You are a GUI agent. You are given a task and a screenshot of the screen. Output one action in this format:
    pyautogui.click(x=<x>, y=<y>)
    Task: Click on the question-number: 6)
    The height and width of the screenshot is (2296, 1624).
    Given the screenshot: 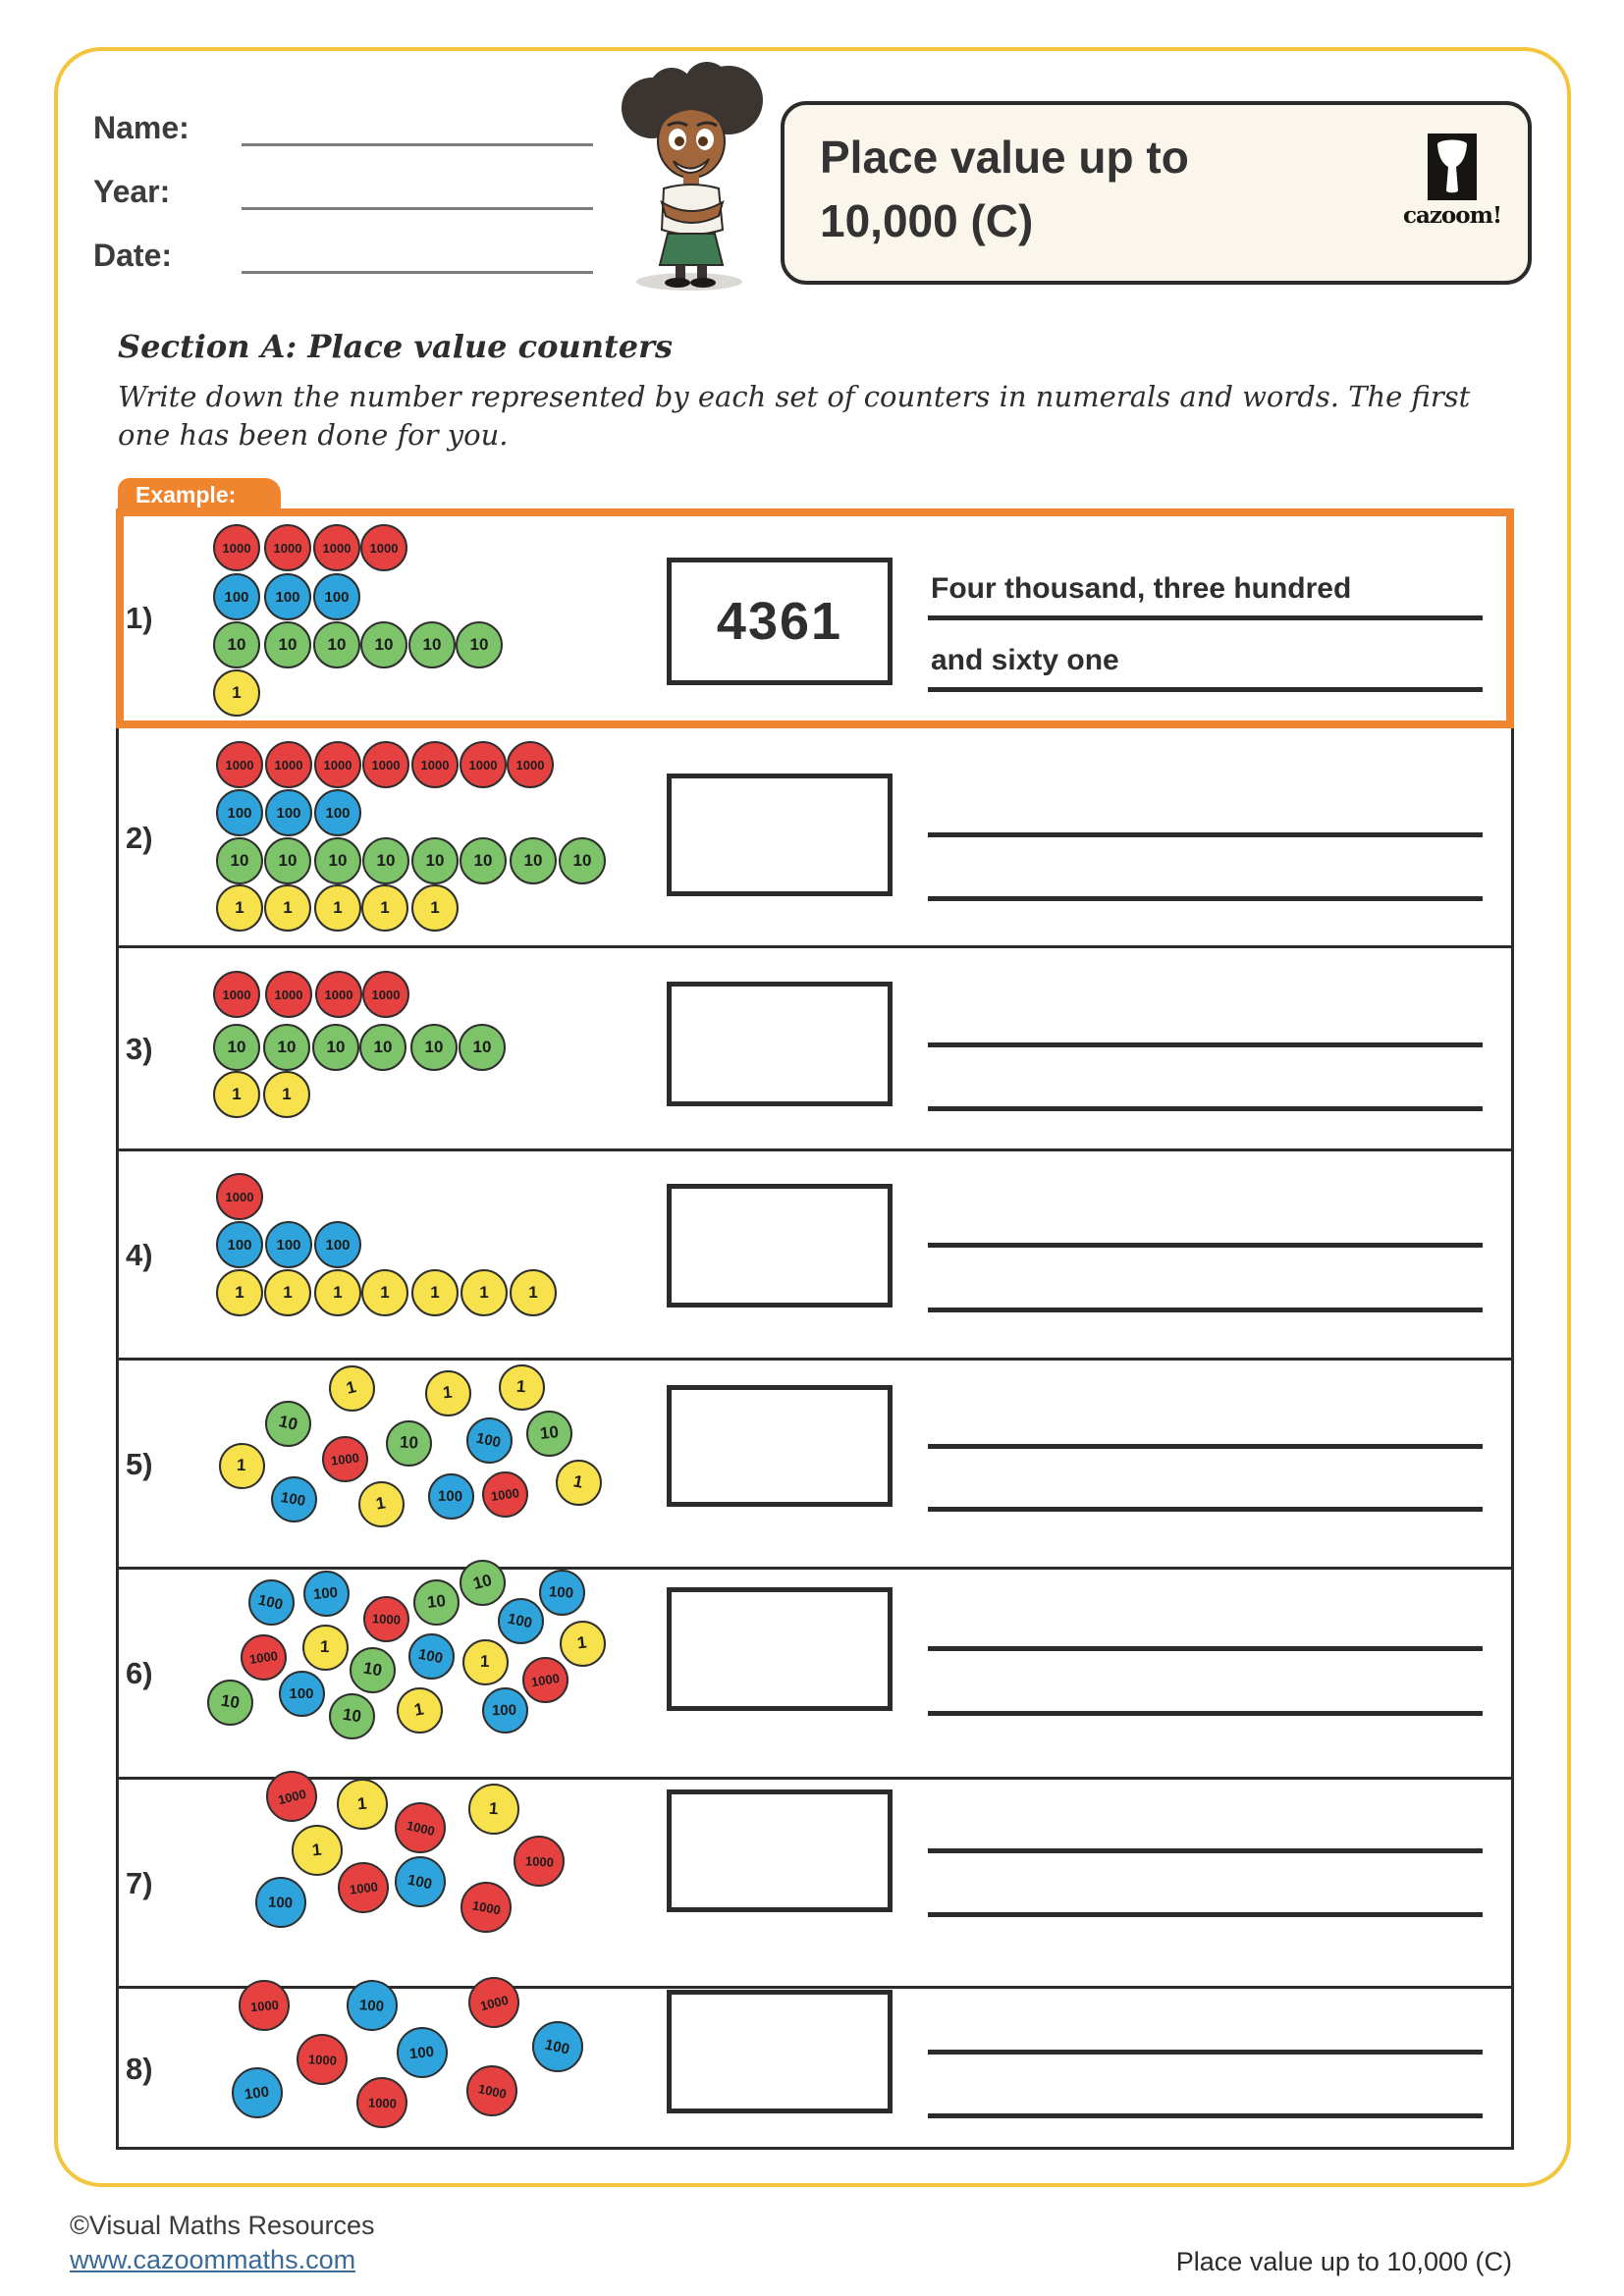 What is the action you would take?
    pyautogui.click(x=139, y=1673)
    